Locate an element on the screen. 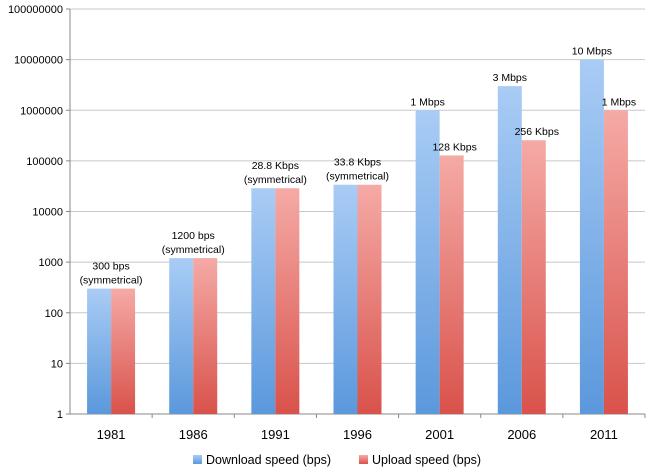 The image size is (662, 476). y-tick-label: 10 is located at coordinates (57, 364).